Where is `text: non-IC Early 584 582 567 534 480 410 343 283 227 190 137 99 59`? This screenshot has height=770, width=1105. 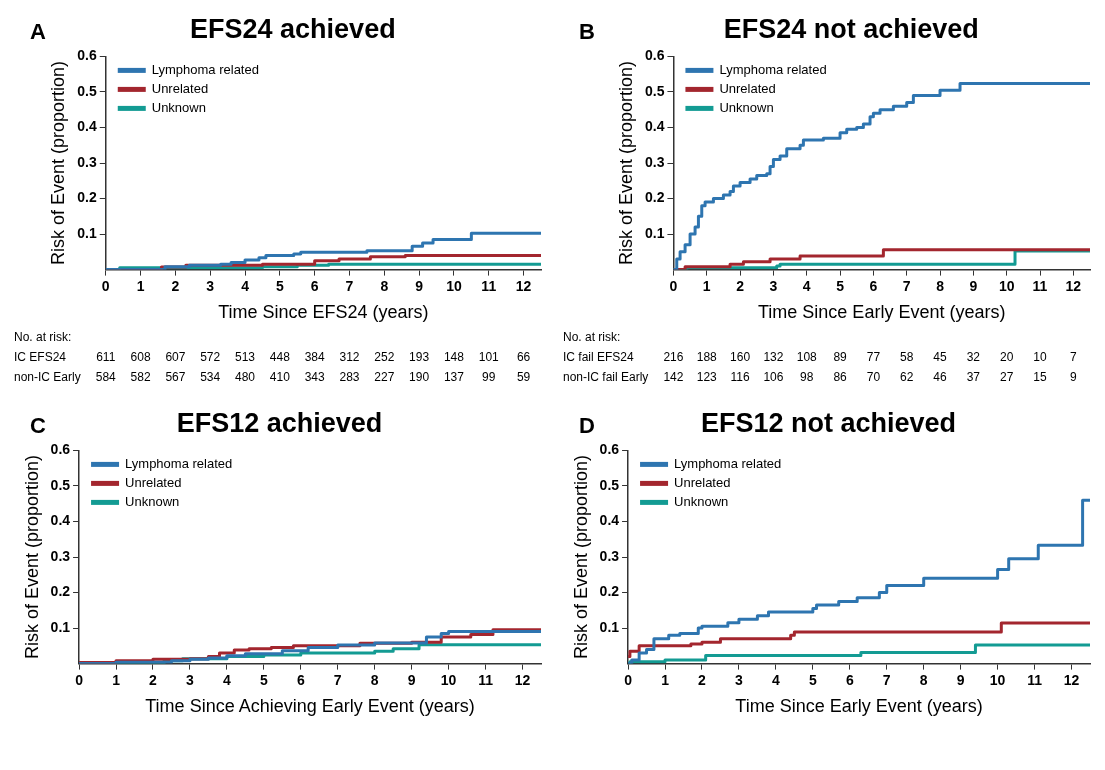
text: non-IC Early 584 582 567 534 480 410 343 283 227 190 137 99 59 is located at coordinates (272, 377).